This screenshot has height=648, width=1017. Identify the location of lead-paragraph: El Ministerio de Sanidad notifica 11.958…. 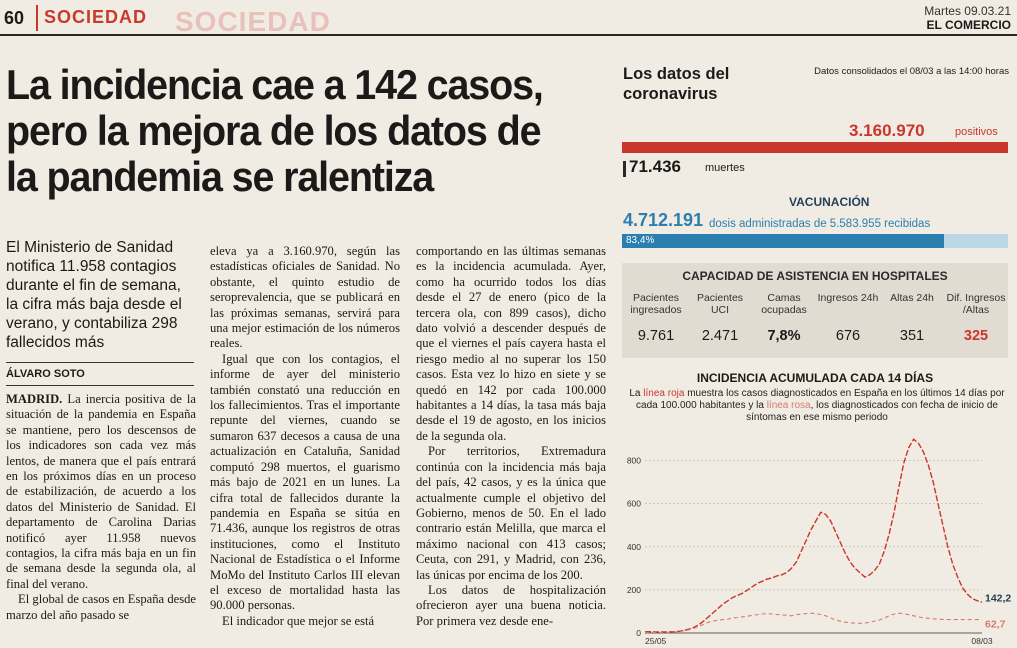
(94, 295).